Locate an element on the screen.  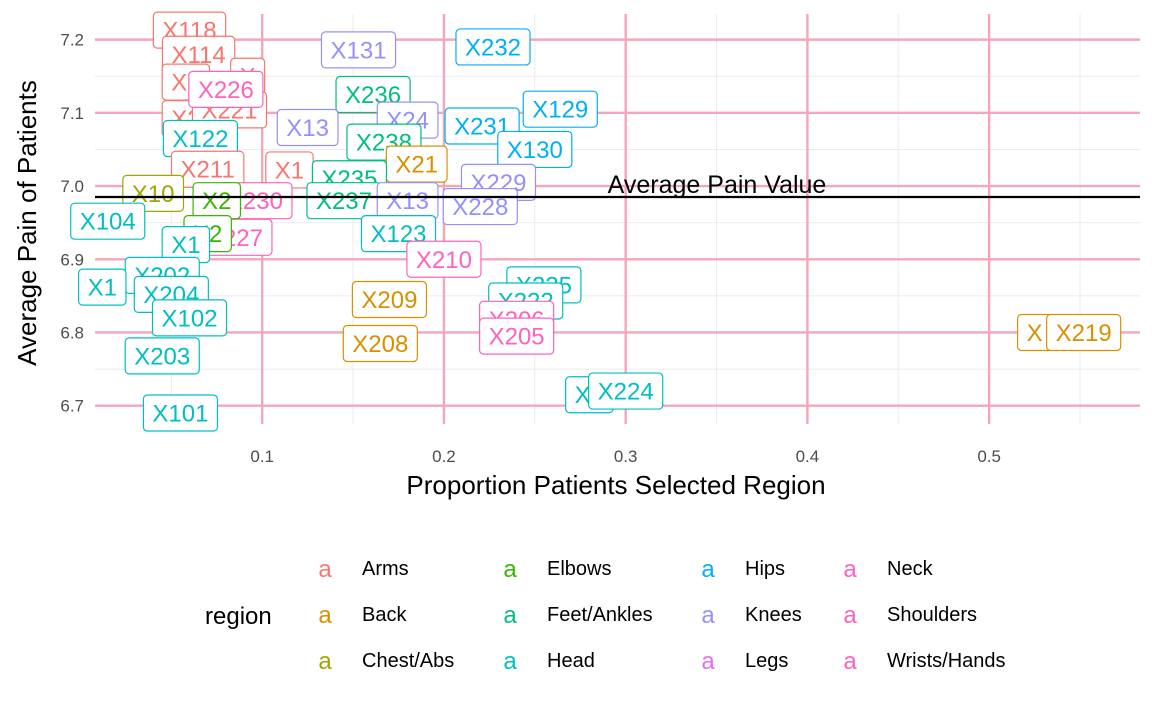
point-label: X208 is located at coordinates (380, 343).